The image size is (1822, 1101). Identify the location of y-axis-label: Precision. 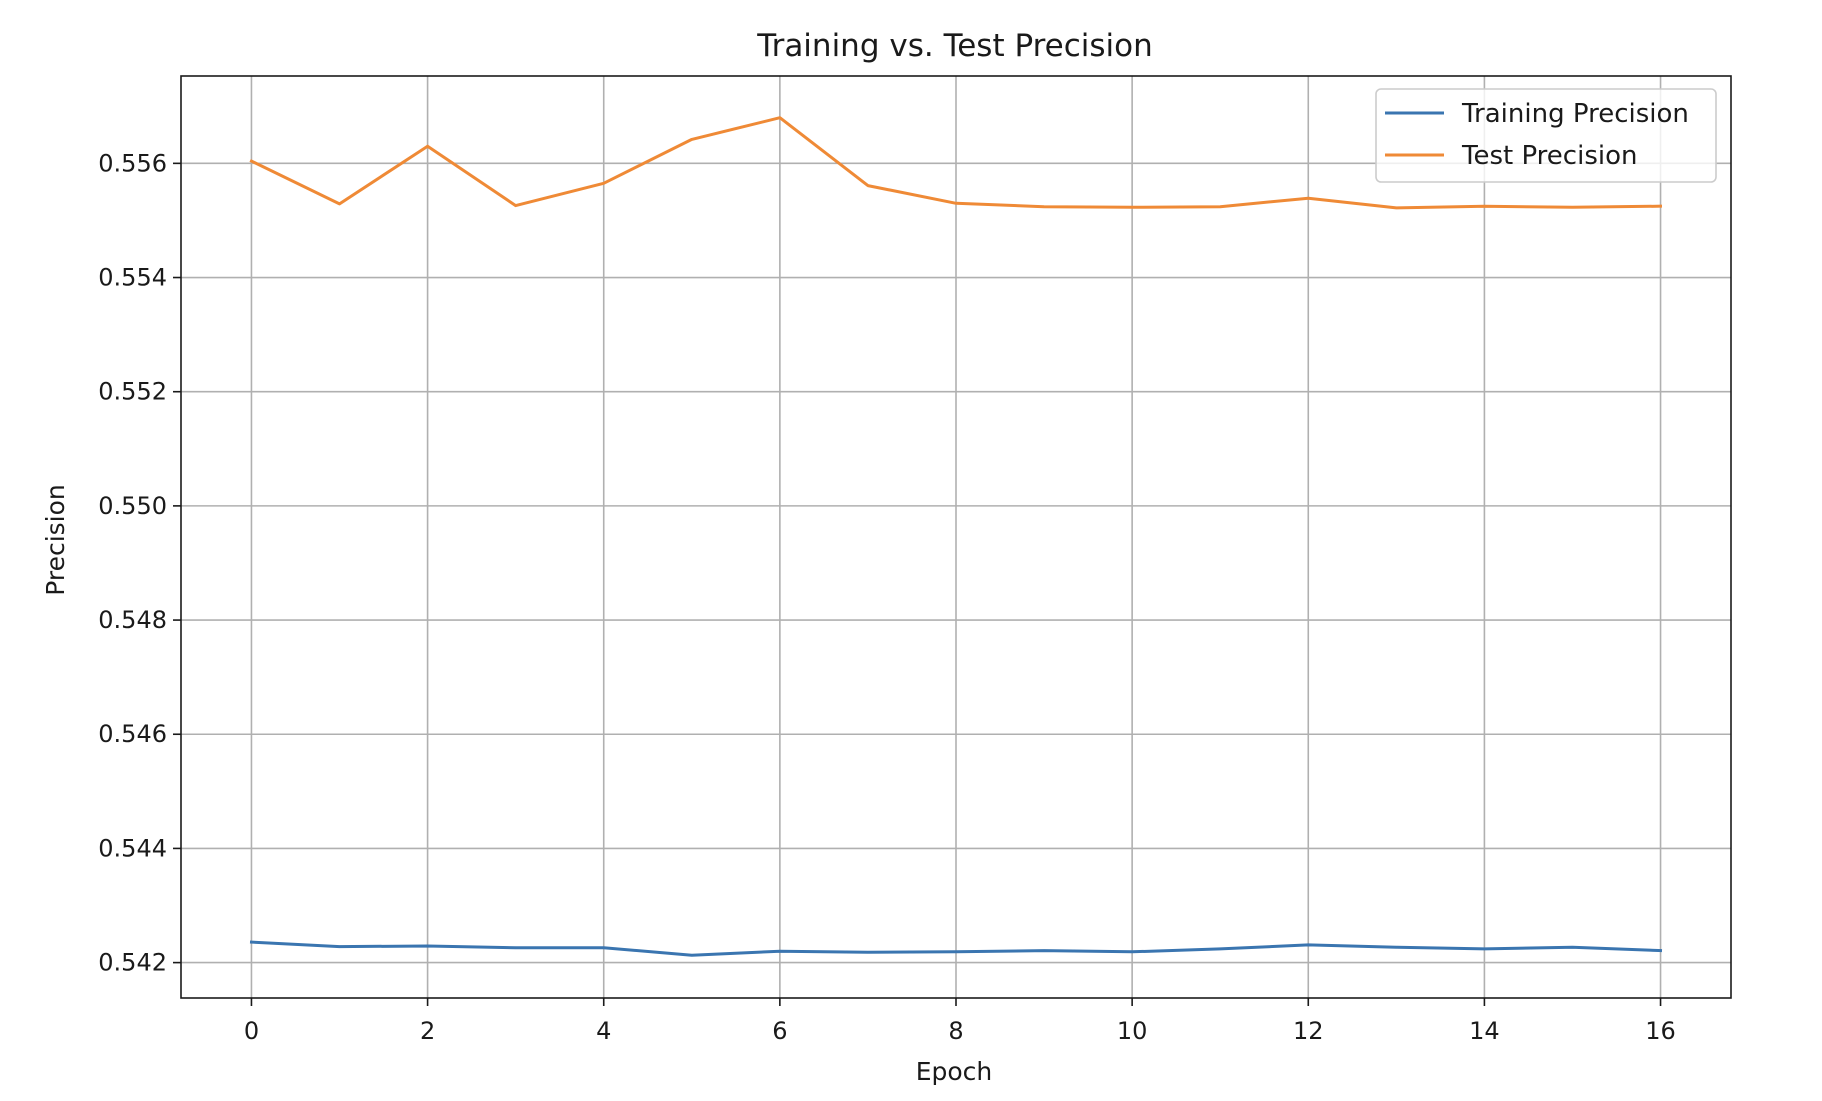
(55, 540).